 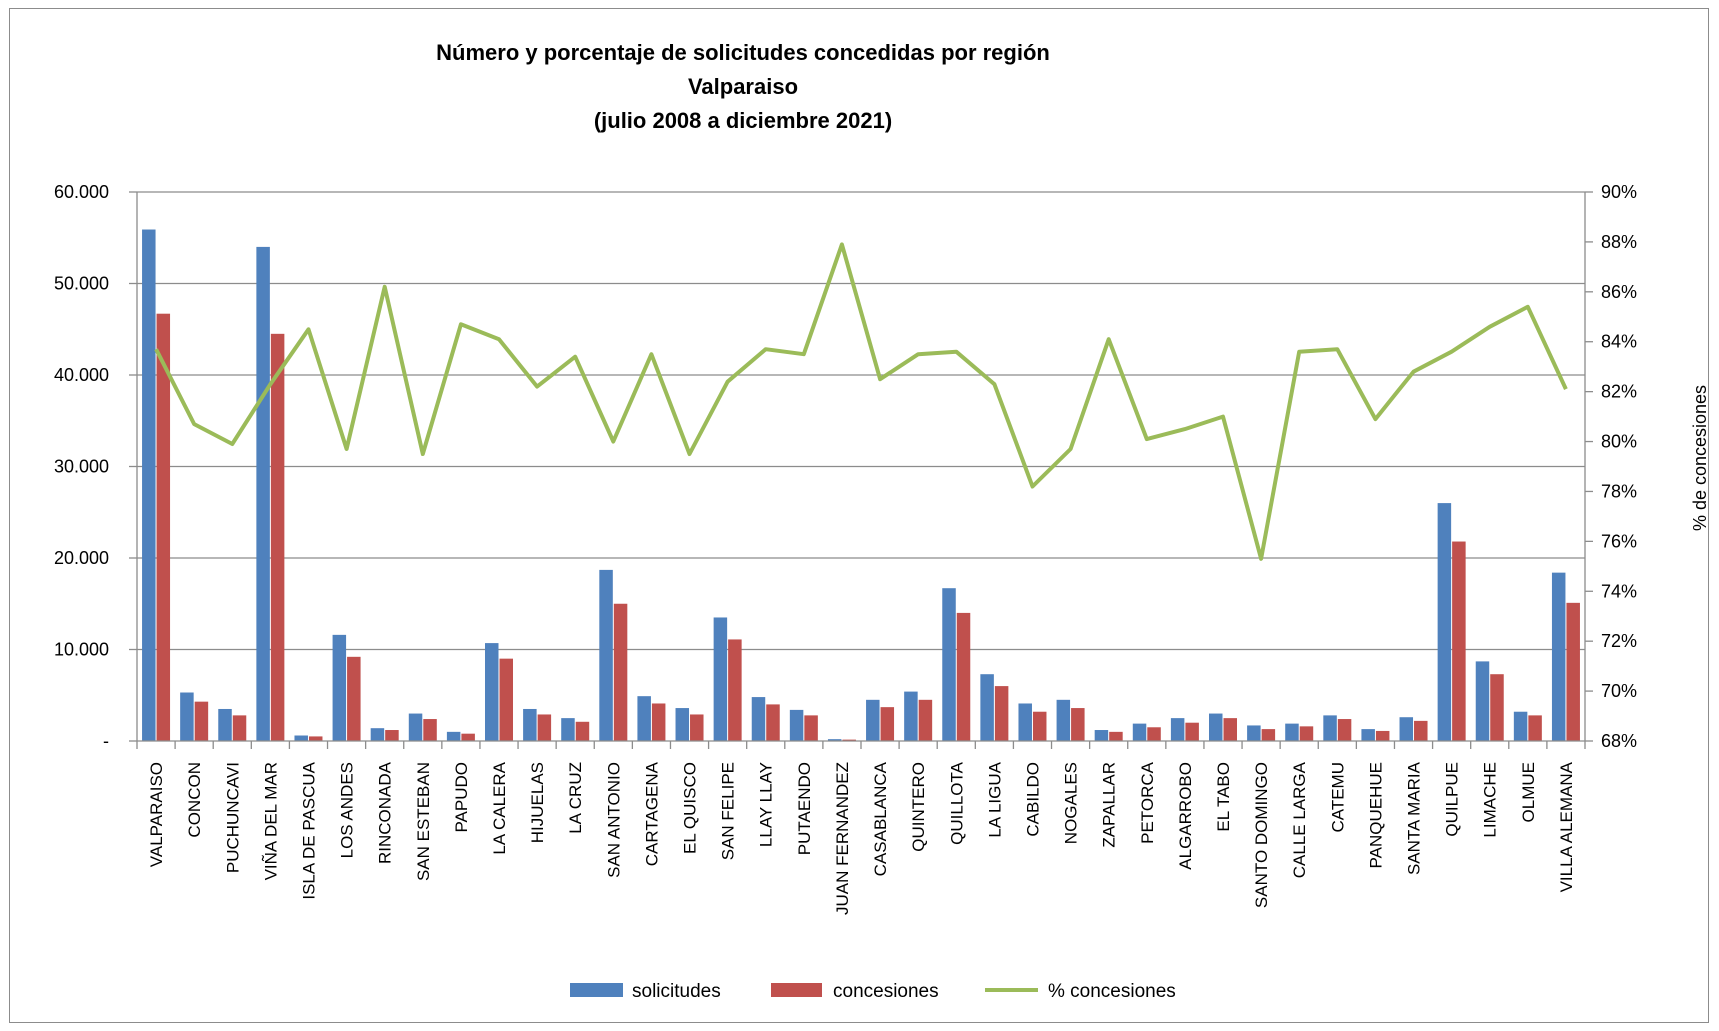 What do you see at coordinates (918, 807) in the screenshot?
I see `category-label: QUINTERO` at bounding box center [918, 807].